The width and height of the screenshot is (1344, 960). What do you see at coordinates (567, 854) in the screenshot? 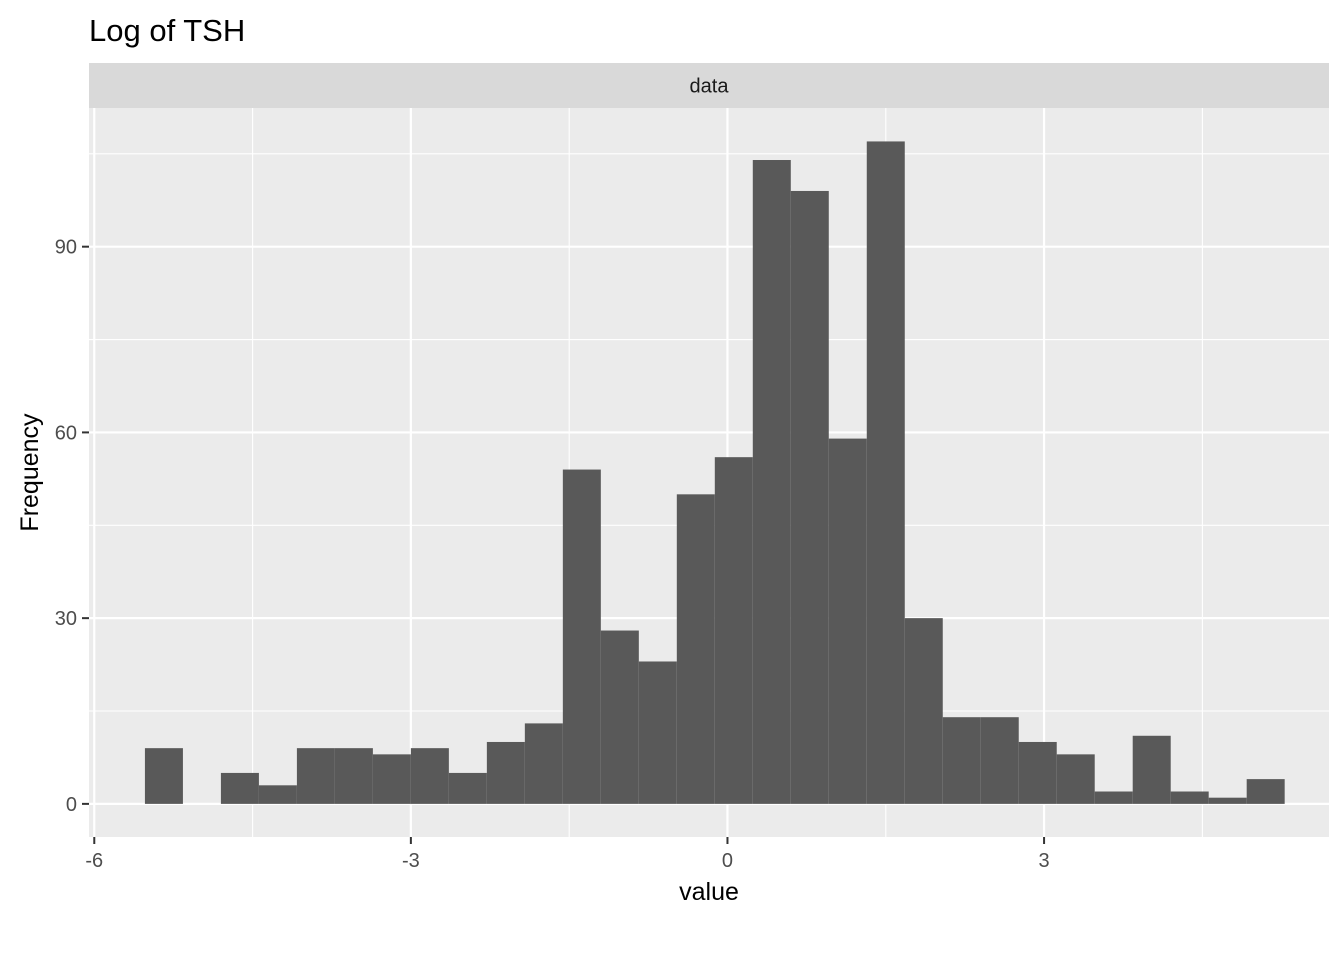
I see `x-axis: -6 -3 0 3` at bounding box center [567, 854].